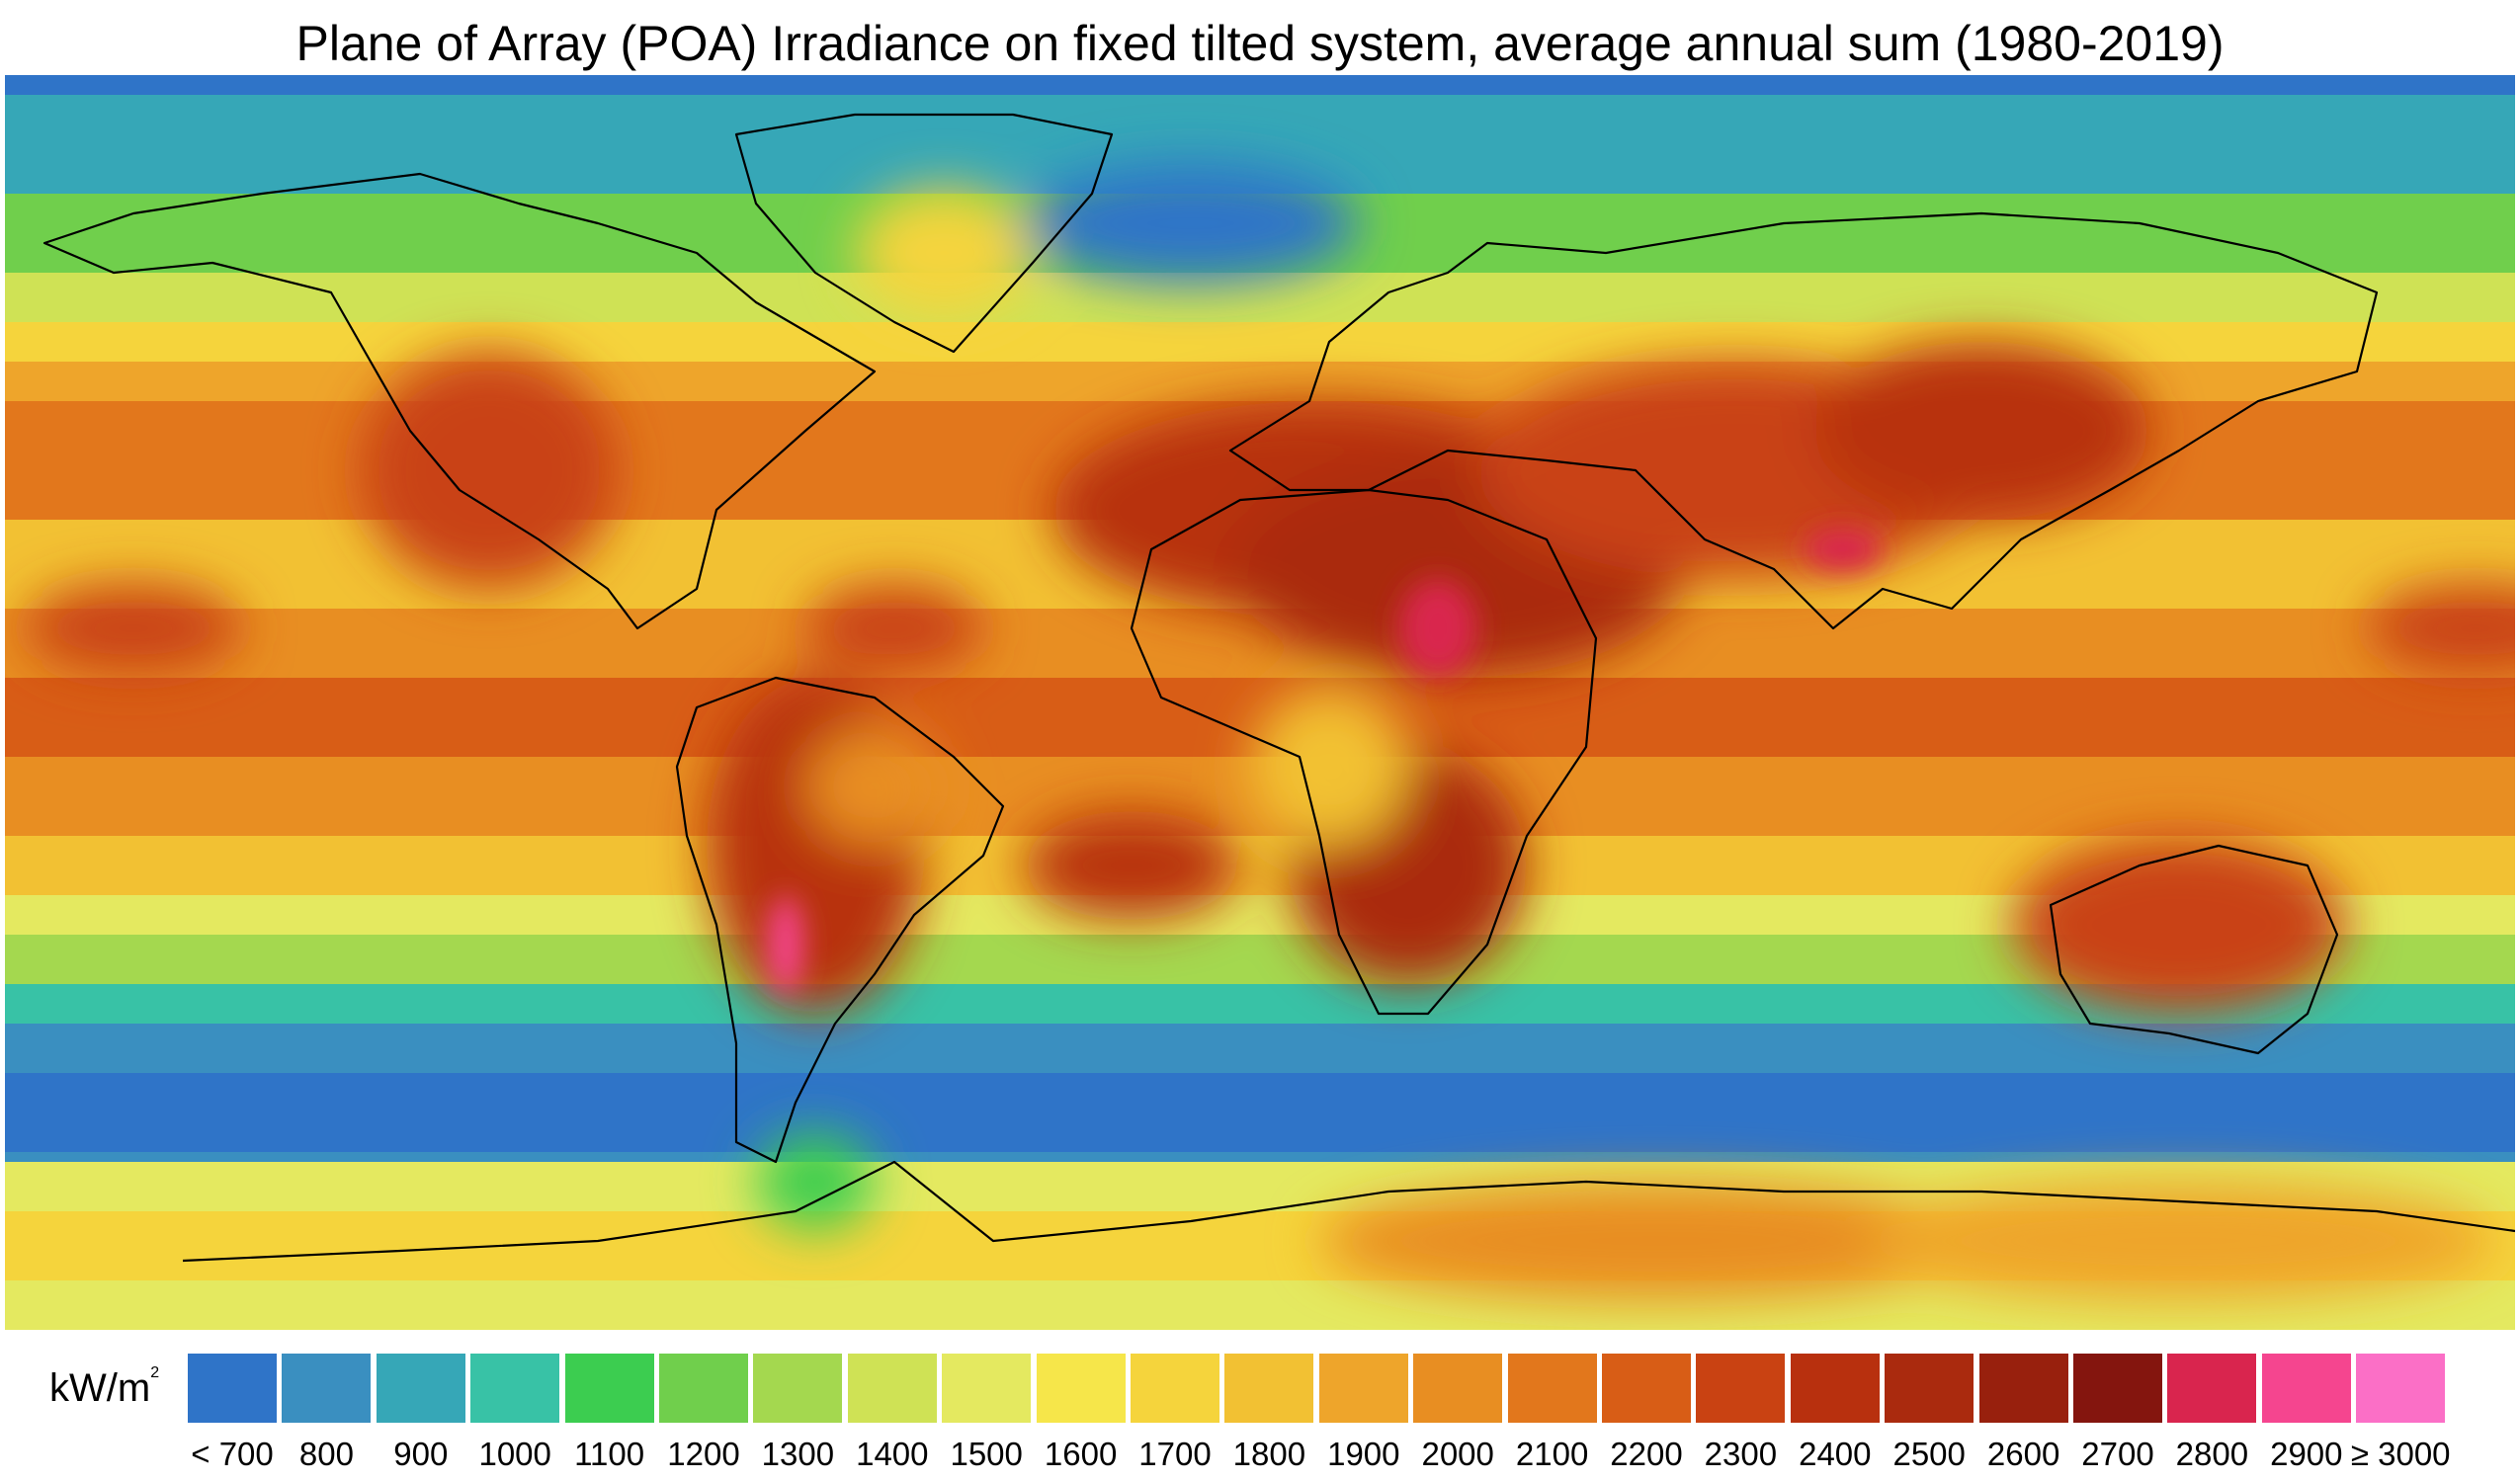 The height and width of the screenshot is (1482, 2520). Describe the element at coordinates (986, 1454) in the screenshot. I see `legend-tick-label: 1500` at that location.